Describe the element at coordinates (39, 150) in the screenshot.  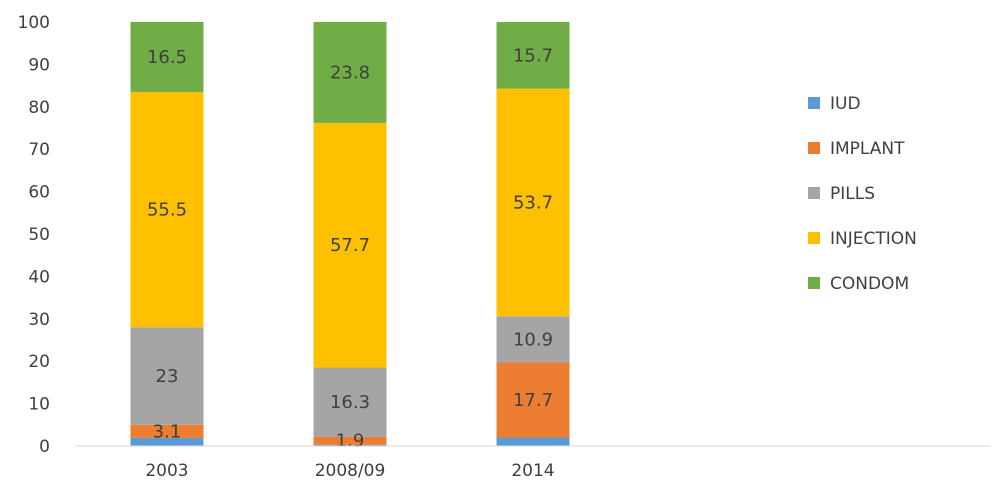
I see `y-tick-label: 70` at that location.